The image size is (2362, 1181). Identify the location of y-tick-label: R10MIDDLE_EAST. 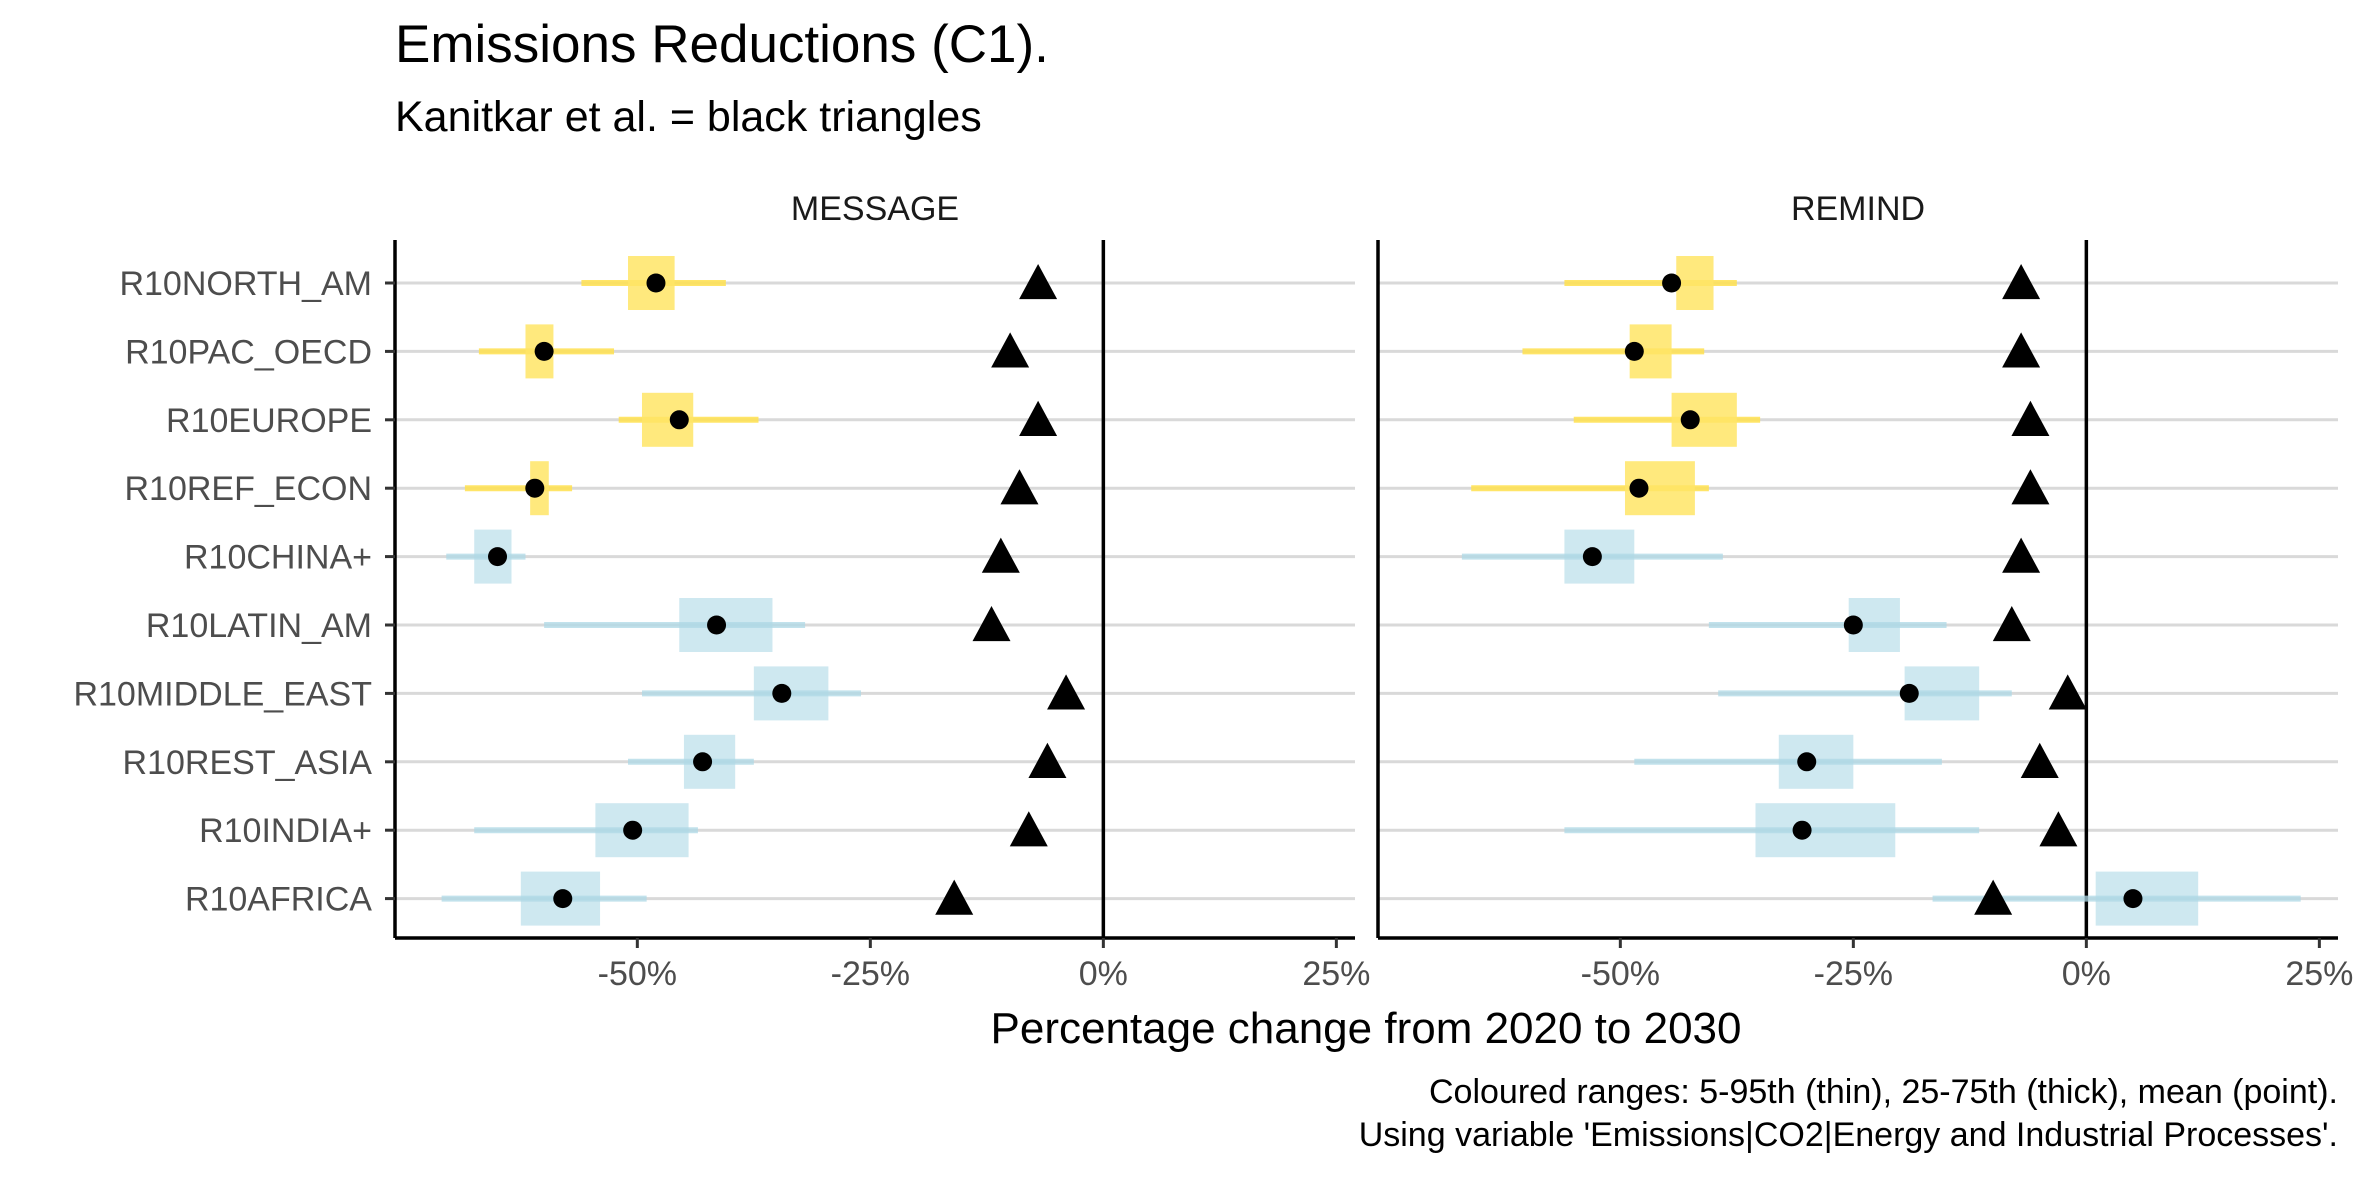
(222, 694).